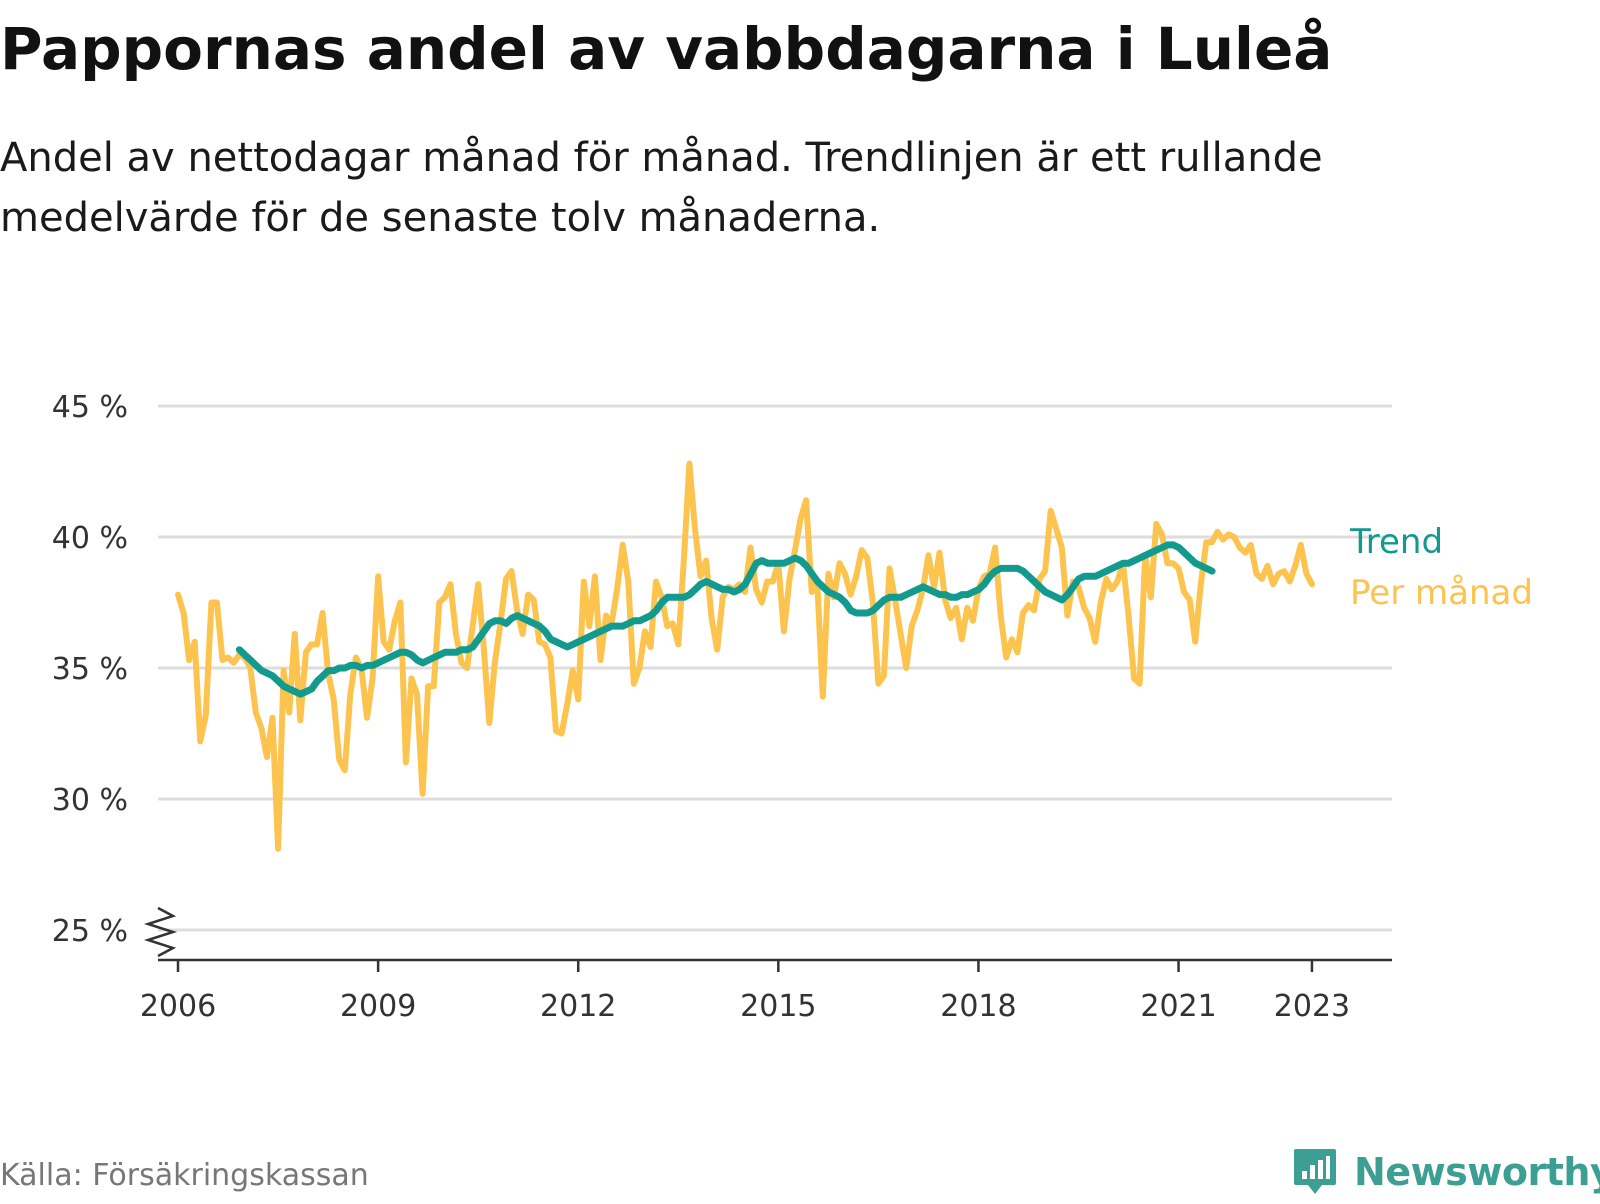 Image resolution: width=1600 pixels, height=1204 pixels. What do you see at coordinates (1312, 1006) in the screenshot?
I see `x-tick-label: 2023` at bounding box center [1312, 1006].